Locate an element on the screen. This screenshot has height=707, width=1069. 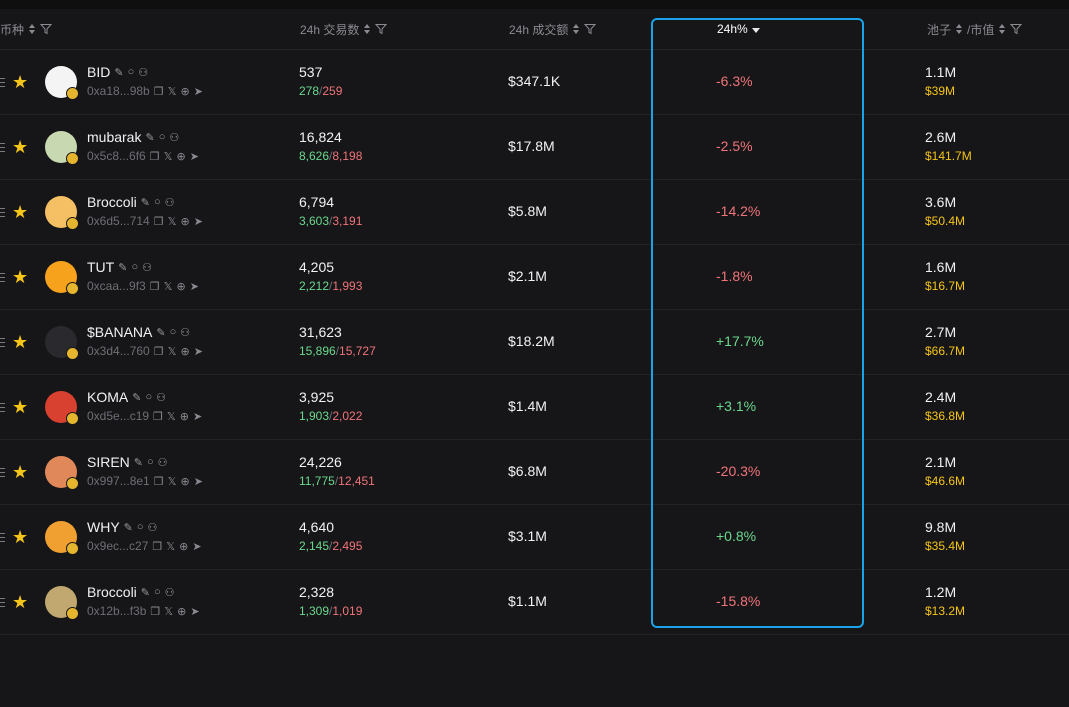
header-change: 24h% is located at coordinates (738, 29).